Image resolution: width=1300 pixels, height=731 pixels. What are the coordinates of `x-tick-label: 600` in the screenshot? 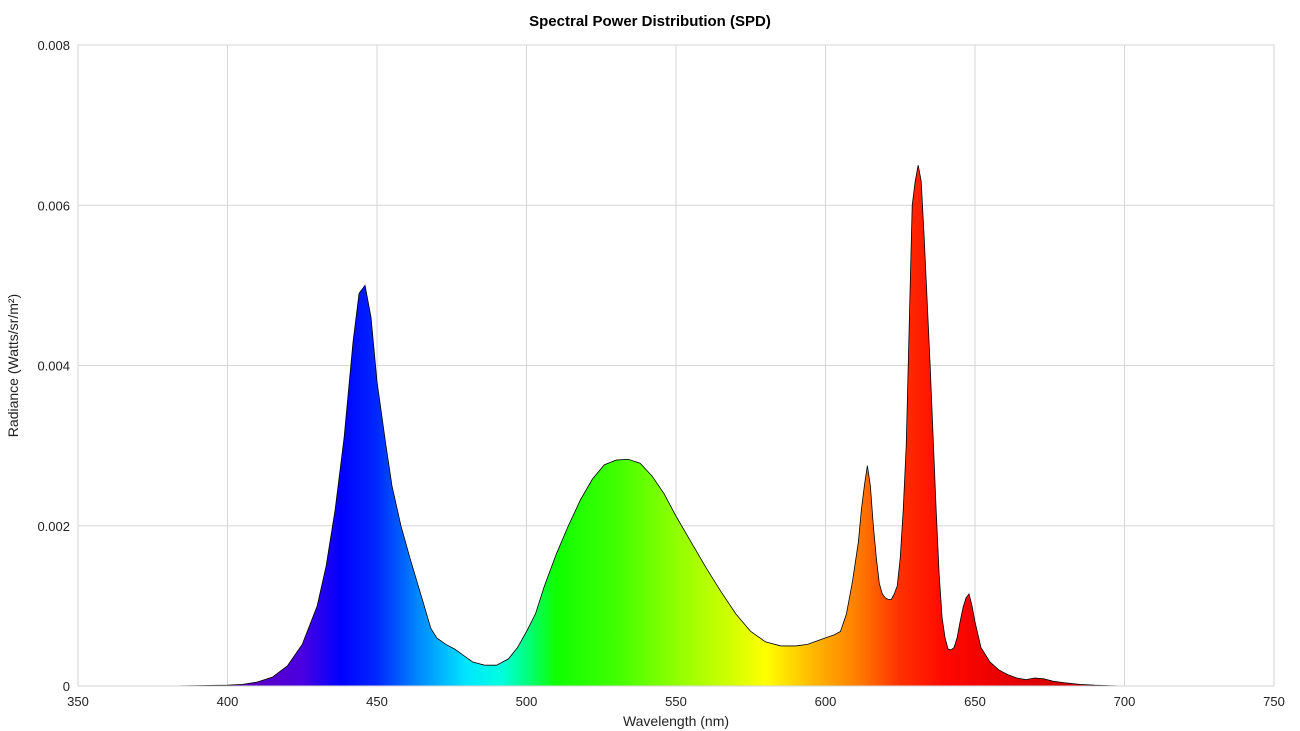 It's located at (826, 701).